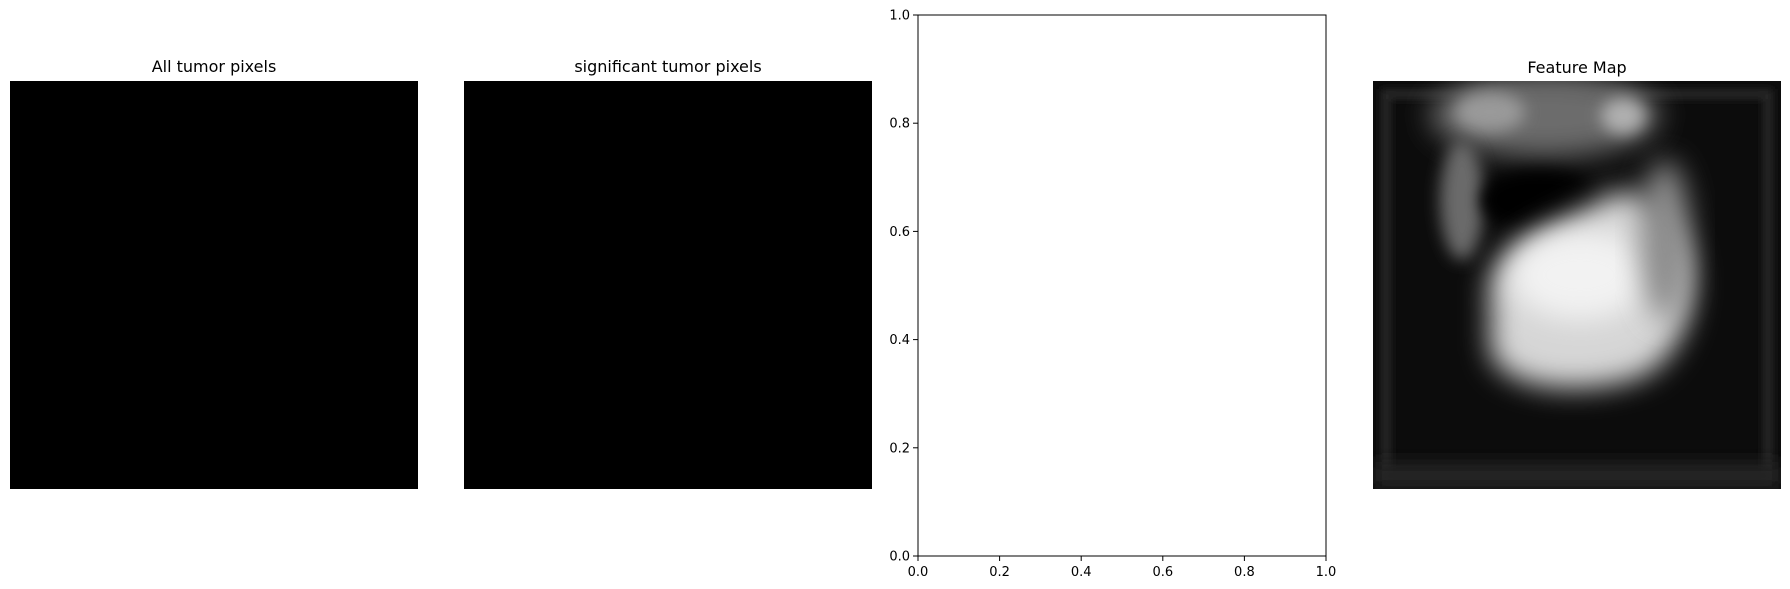 The width and height of the screenshot is (1790, 589). I want to click on feature-map-top-bright-right, so click(1623, 116).